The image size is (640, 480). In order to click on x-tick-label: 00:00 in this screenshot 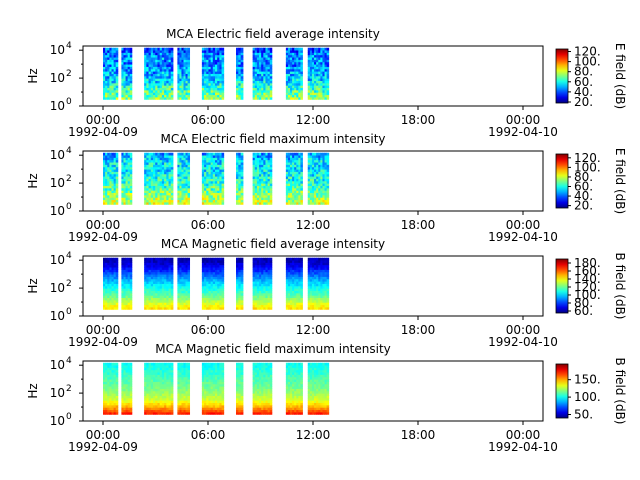, I will do `click(523, 120)`.